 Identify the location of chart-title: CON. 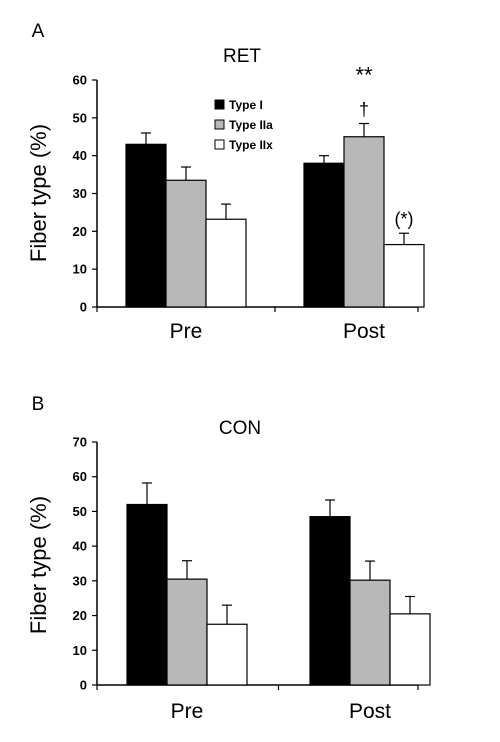
(240, 428).